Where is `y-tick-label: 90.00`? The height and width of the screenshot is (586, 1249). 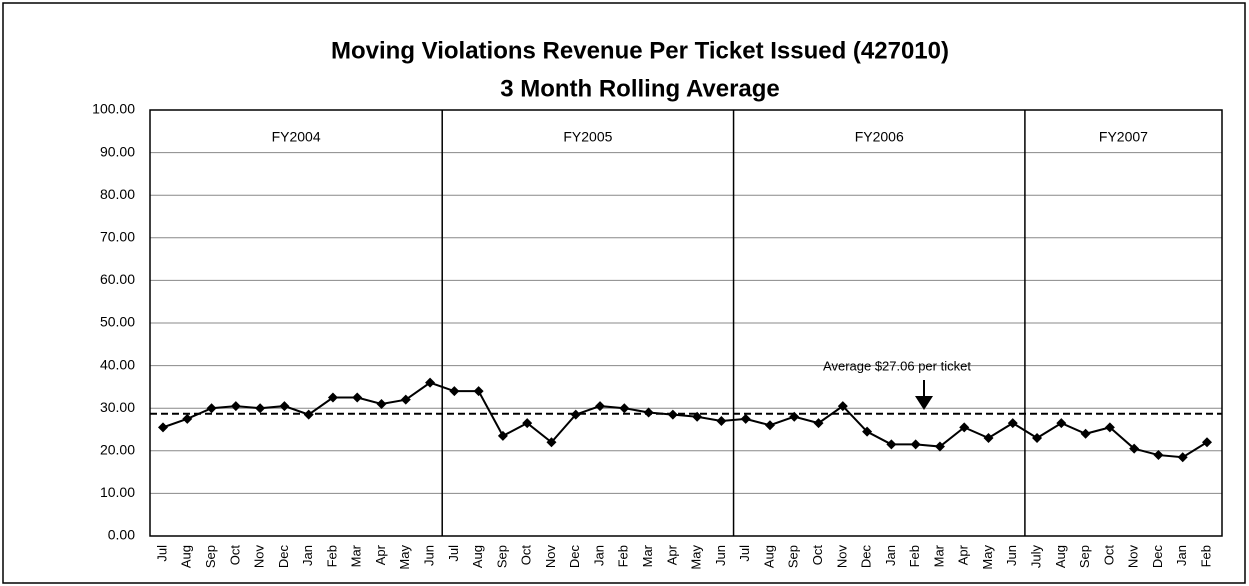 y-tick-label: 90.00 is located at coordinates (117, 151).